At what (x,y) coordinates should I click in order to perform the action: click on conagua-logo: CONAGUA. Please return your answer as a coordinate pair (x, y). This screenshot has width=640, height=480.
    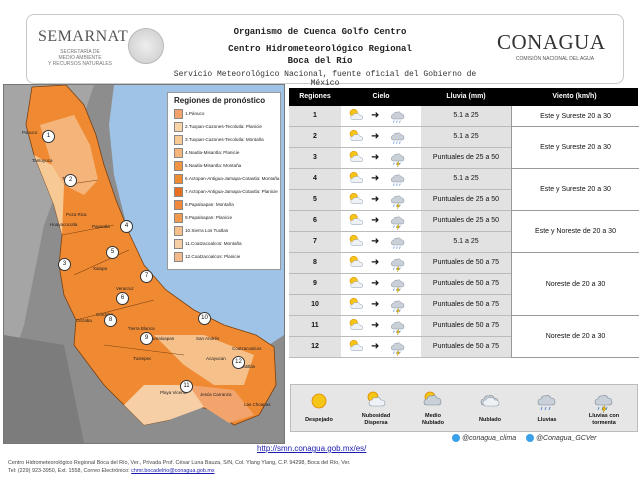
    Looking at the image, I should click on (551, 42).